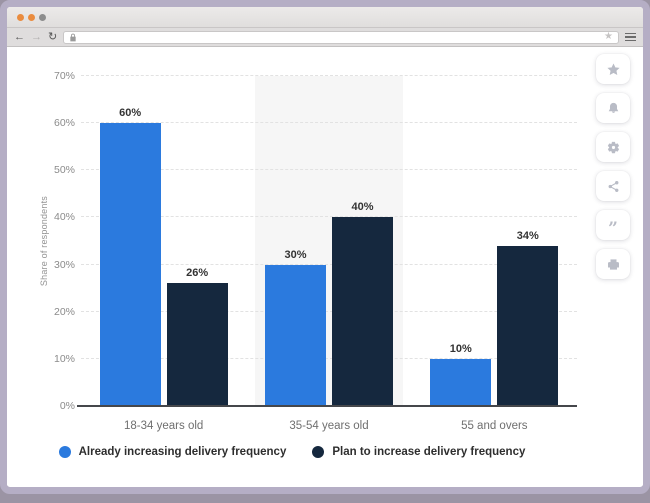 The image size is (650, 503). Describe the element at coordinates (64, 264) in the screenshot. I see `y-tick-label: 30%` at that location.